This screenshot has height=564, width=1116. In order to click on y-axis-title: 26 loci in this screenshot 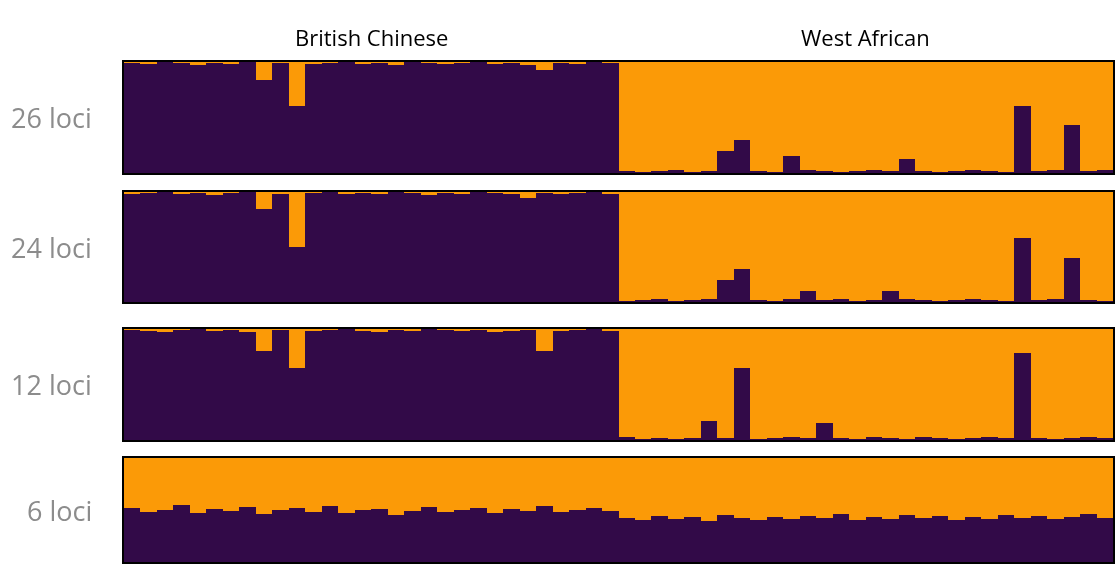, I will do `click(51, 117)`.